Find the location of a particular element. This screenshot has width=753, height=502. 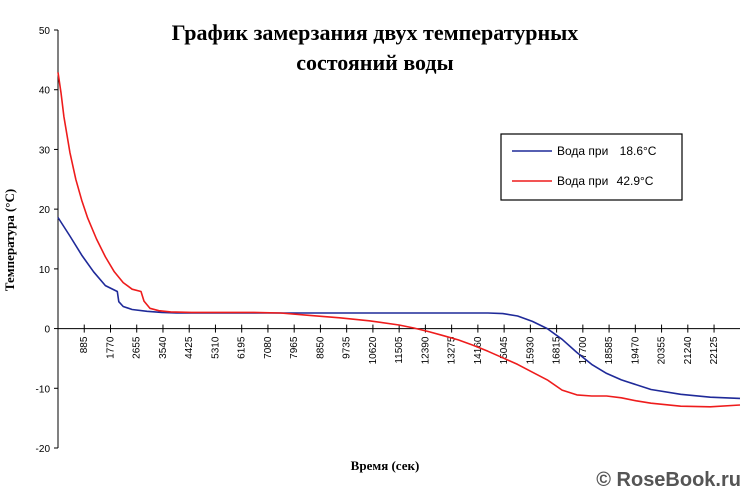

watermark: © RoseBook.ru is located at coordinates (668, 480).